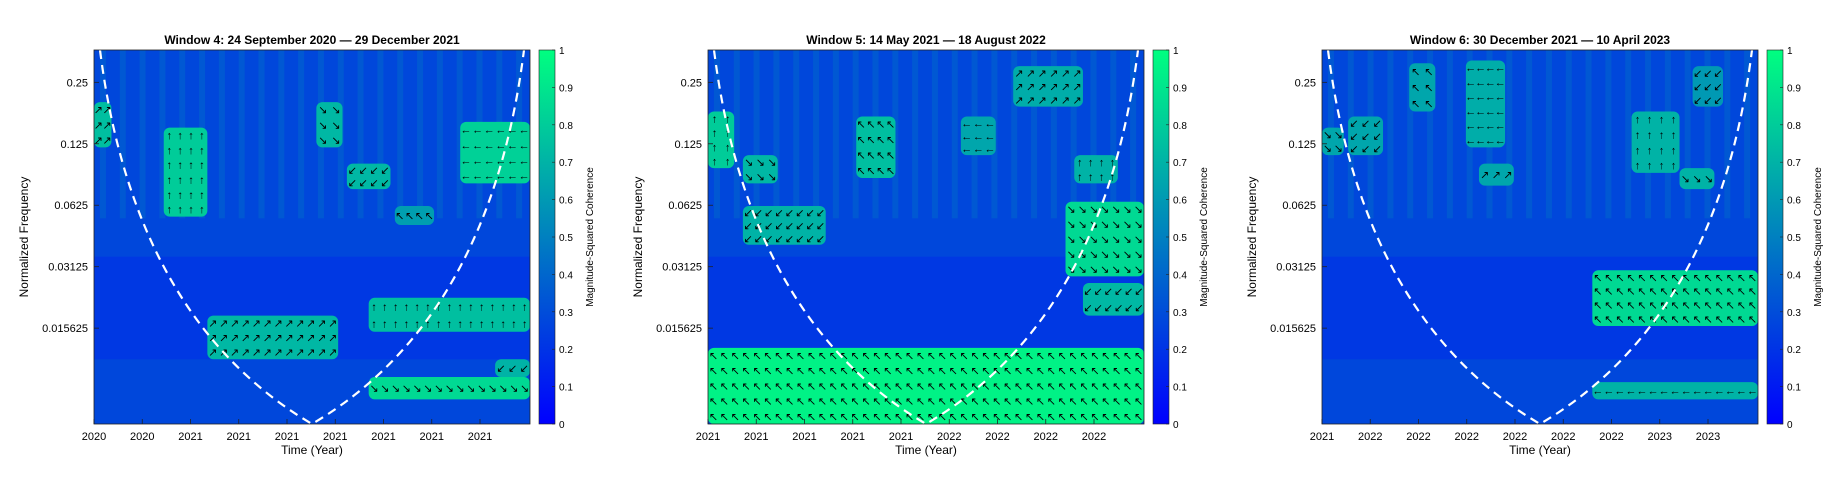  Describe the element at coordinates (1180, 163) in the screenshot. I see `colorbar-tick-label: 0.7` at that location.